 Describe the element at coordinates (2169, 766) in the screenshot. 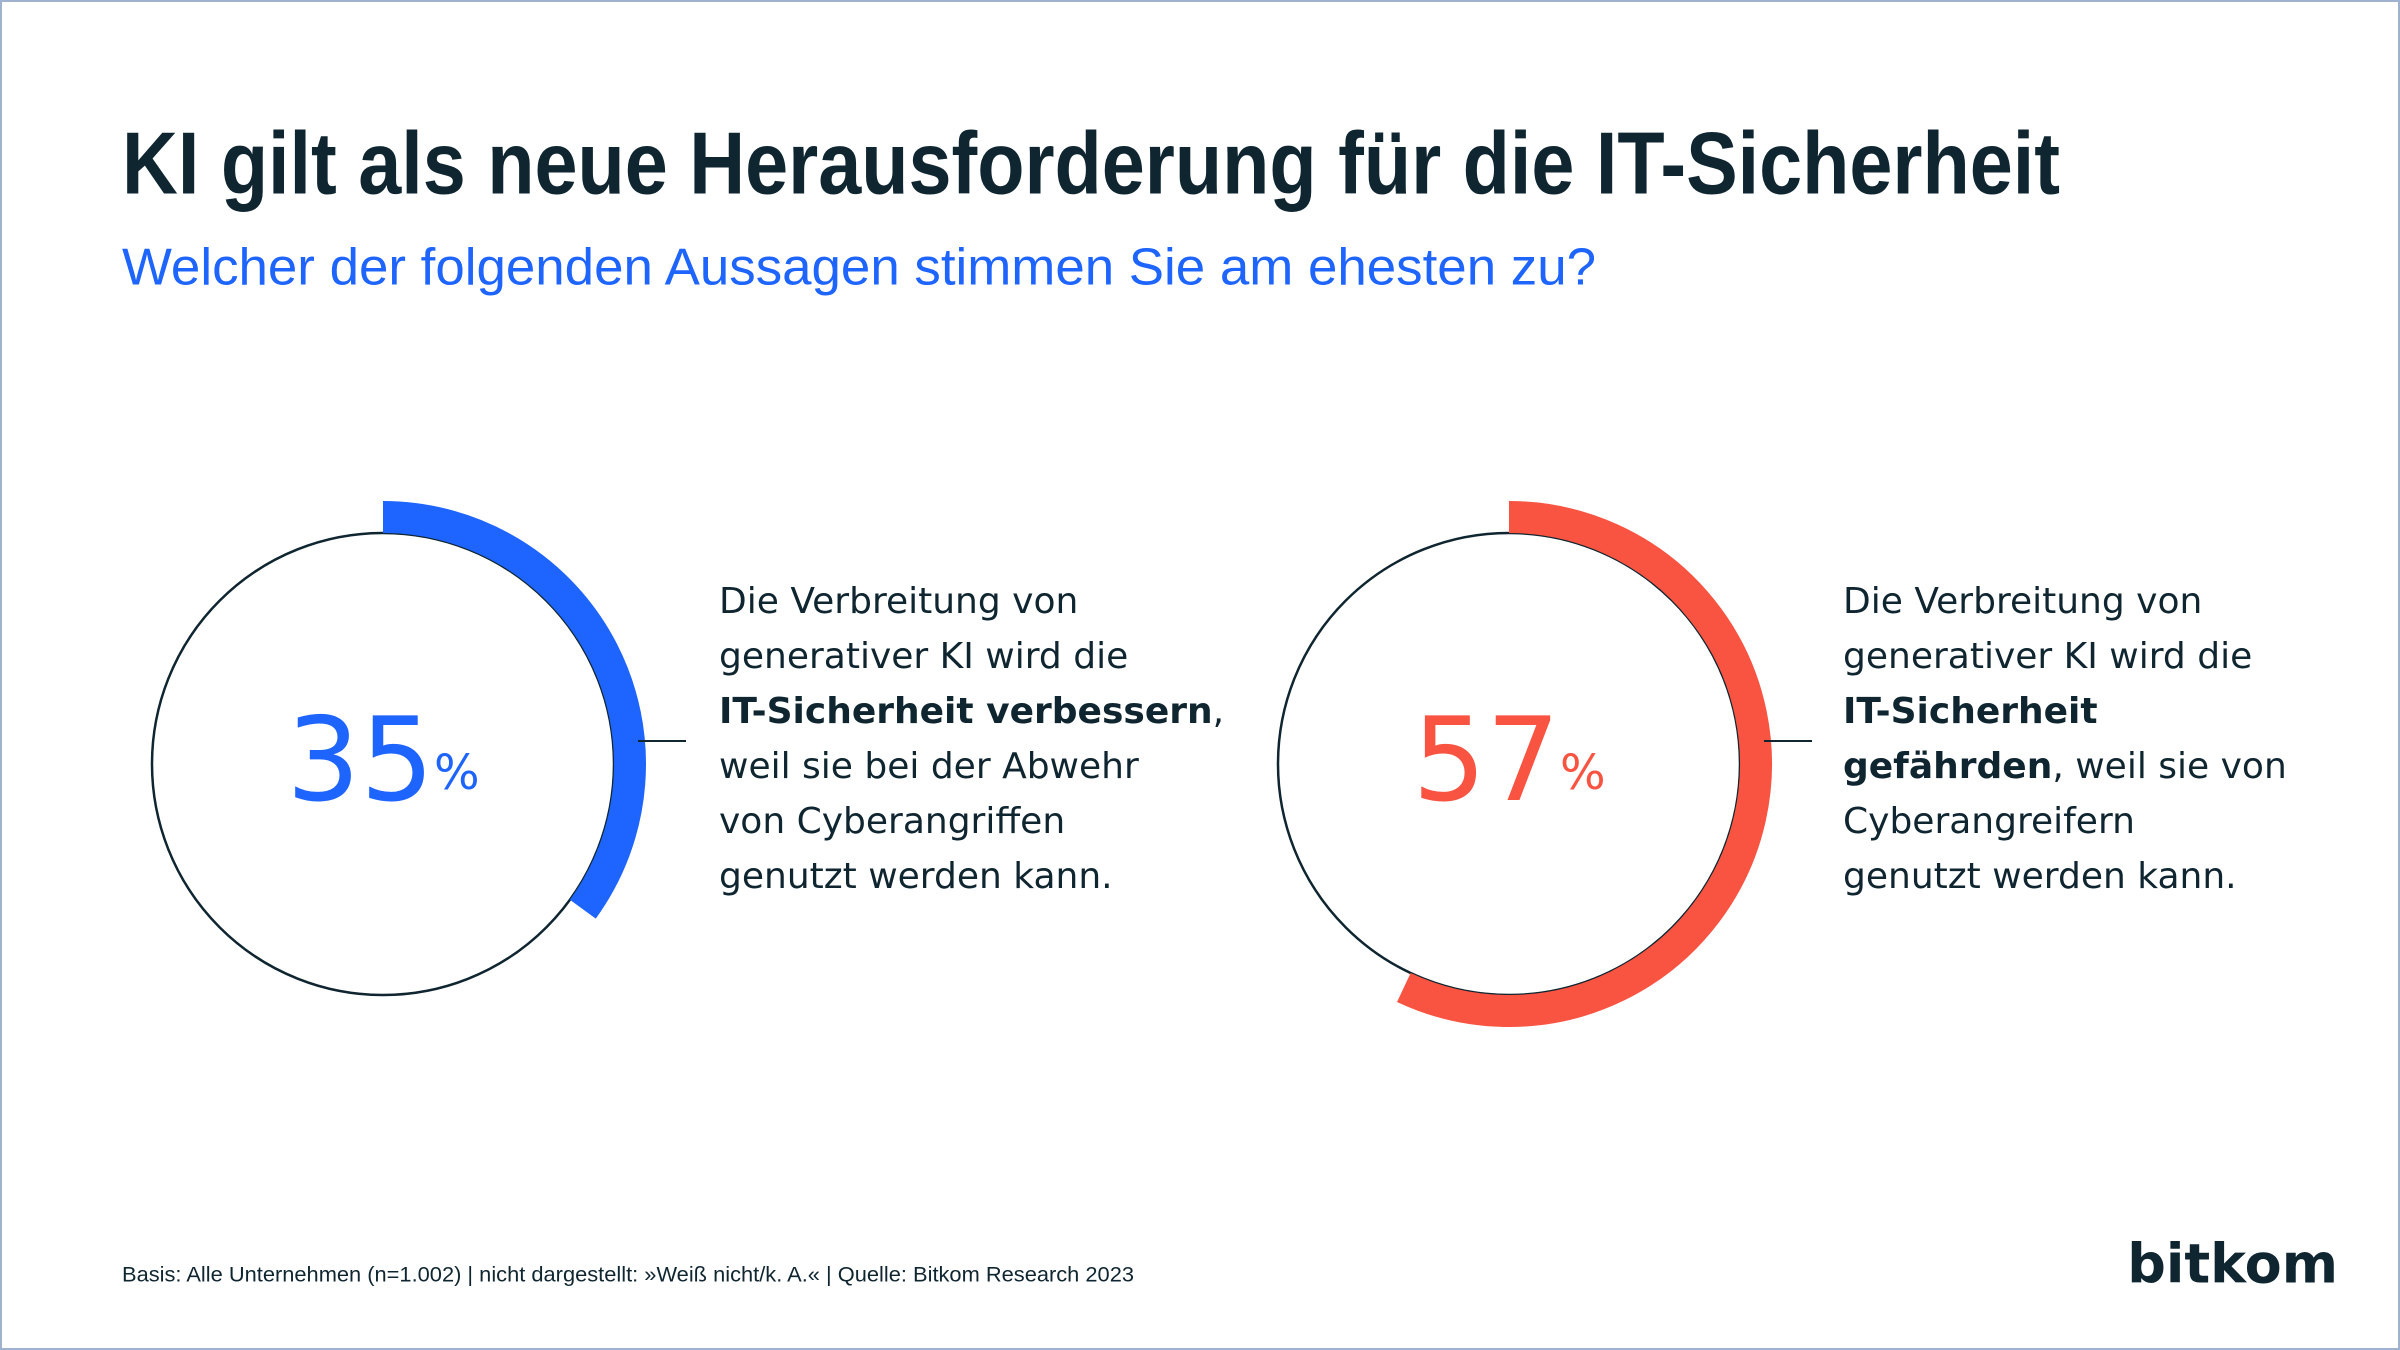

I see `description-text: , weil sie von` at that location.